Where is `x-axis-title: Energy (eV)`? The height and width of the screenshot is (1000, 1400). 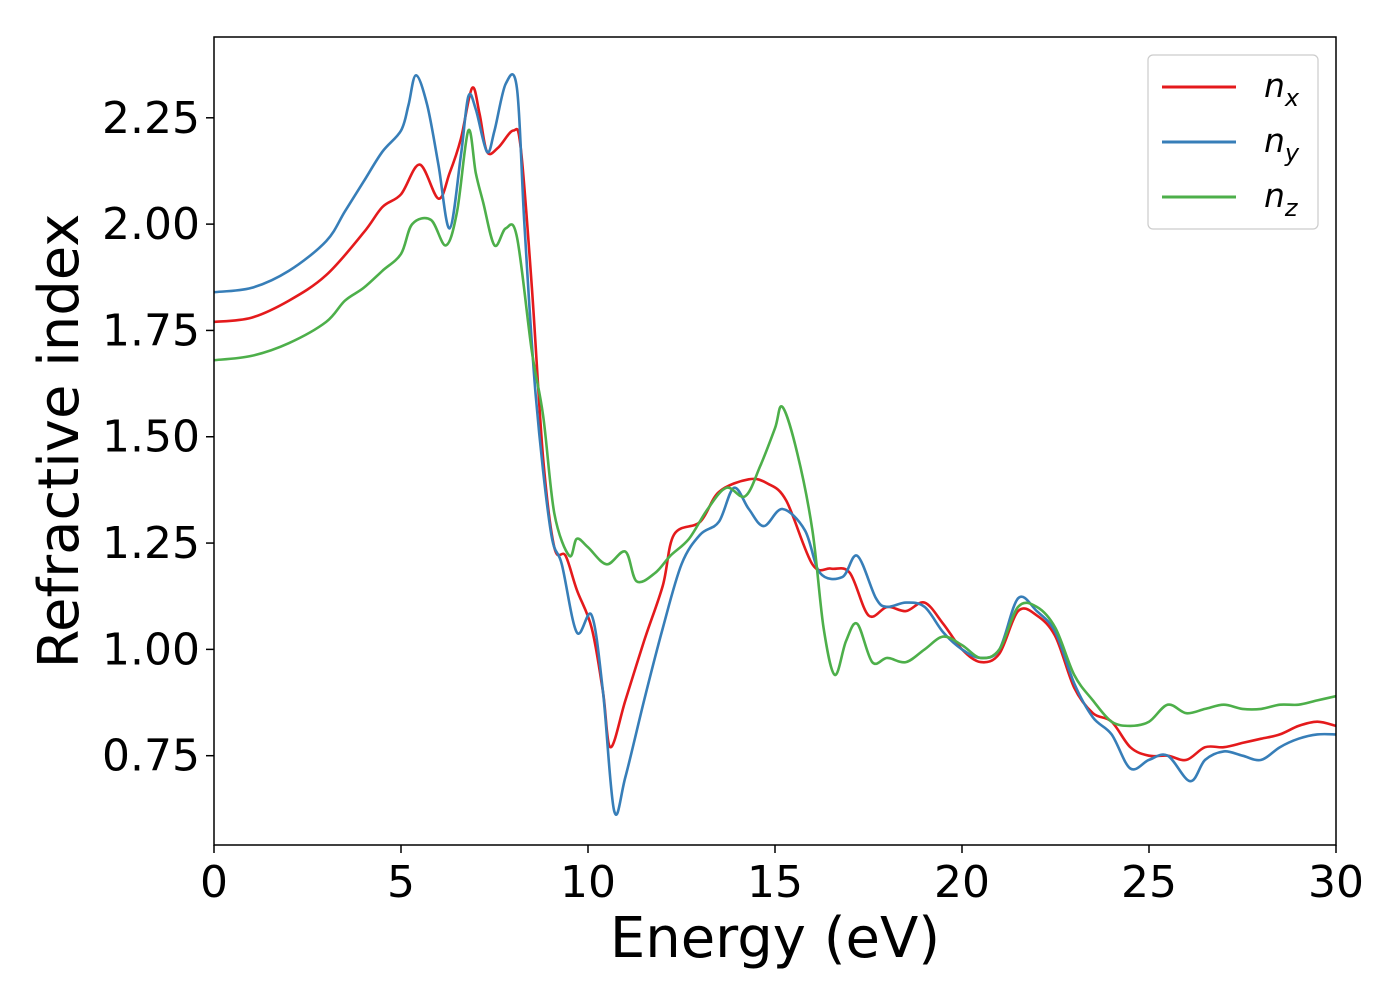 x-axis-title: Energy (eV) is located at coordinates (775, 938).